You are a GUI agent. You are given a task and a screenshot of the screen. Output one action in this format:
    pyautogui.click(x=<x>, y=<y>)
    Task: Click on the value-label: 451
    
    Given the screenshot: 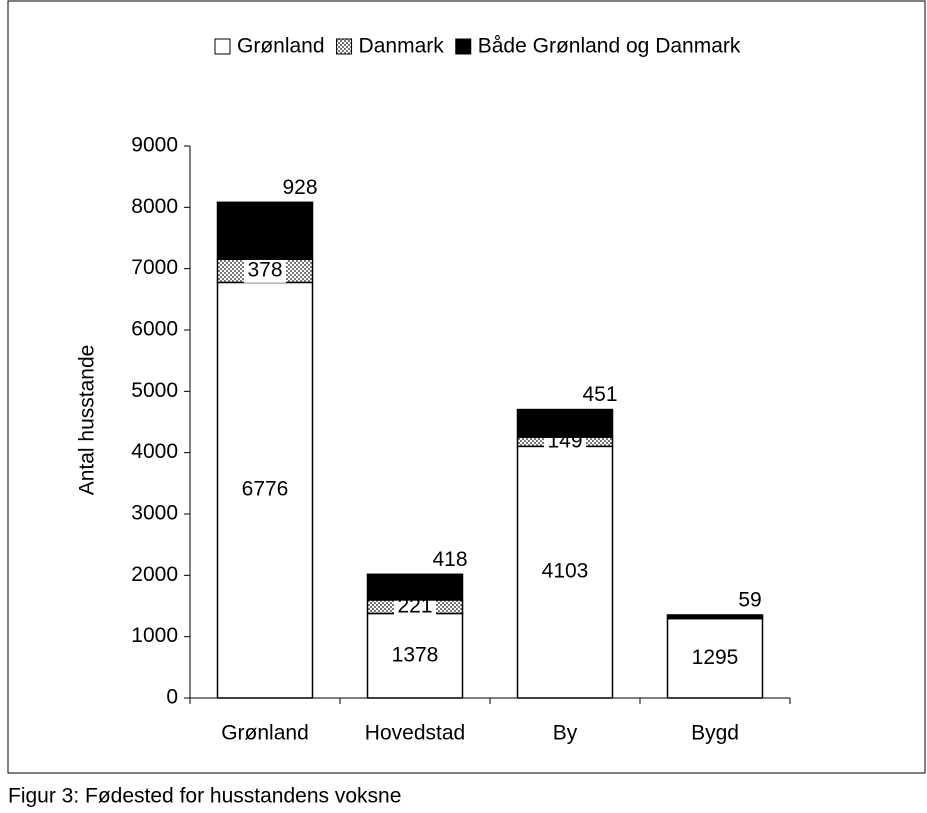 What is the action you would take?
    pyautogui.click(x=599, y=394)
    